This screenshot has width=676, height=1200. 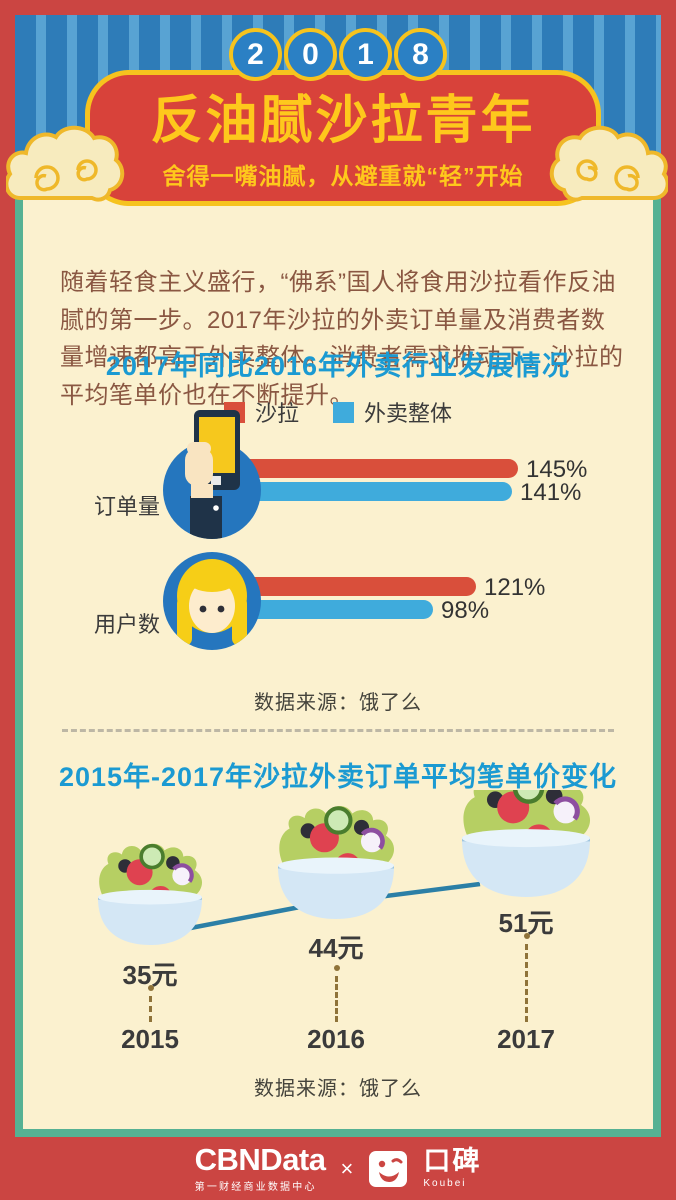 What do you see at coordinates (557, 469) in the screenshot?
I see `bar-value-label: 145%` at bounding box center [557, 469].